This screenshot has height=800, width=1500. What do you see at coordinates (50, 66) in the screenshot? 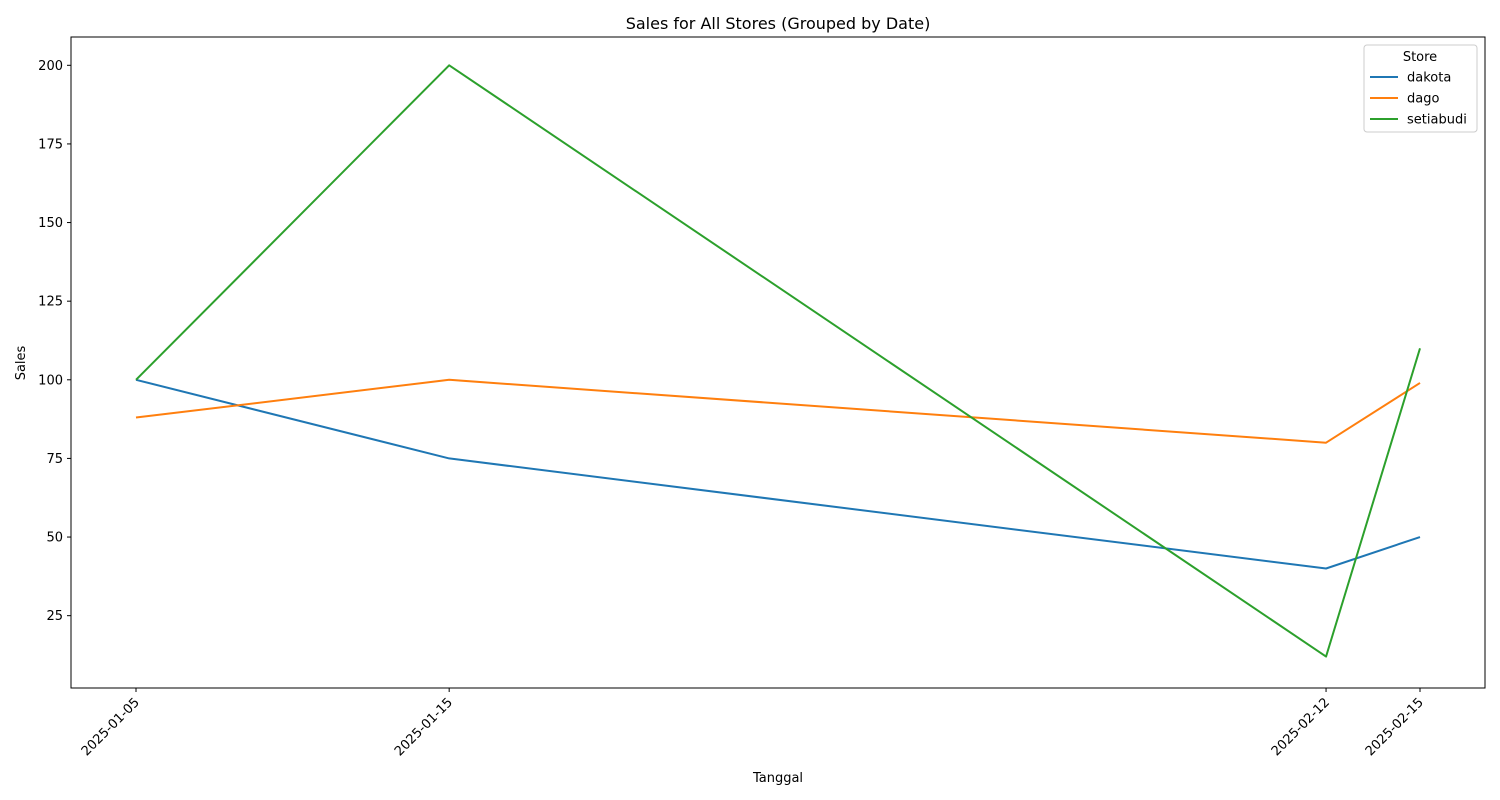
I see `y-tick-label: 200` at bounding box center [50, 66].